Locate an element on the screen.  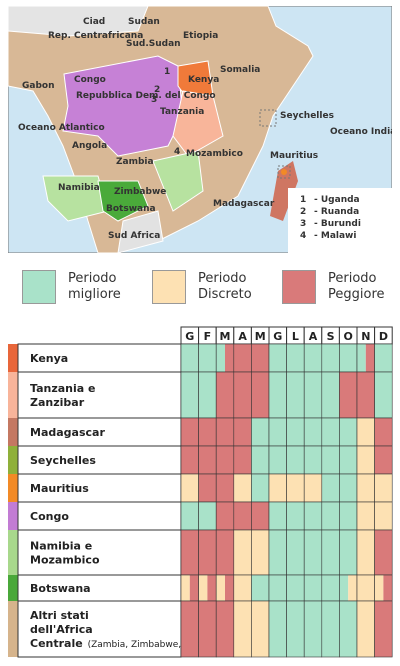
legend-item: Periodo Discreto is located at coordinates (203, 287).